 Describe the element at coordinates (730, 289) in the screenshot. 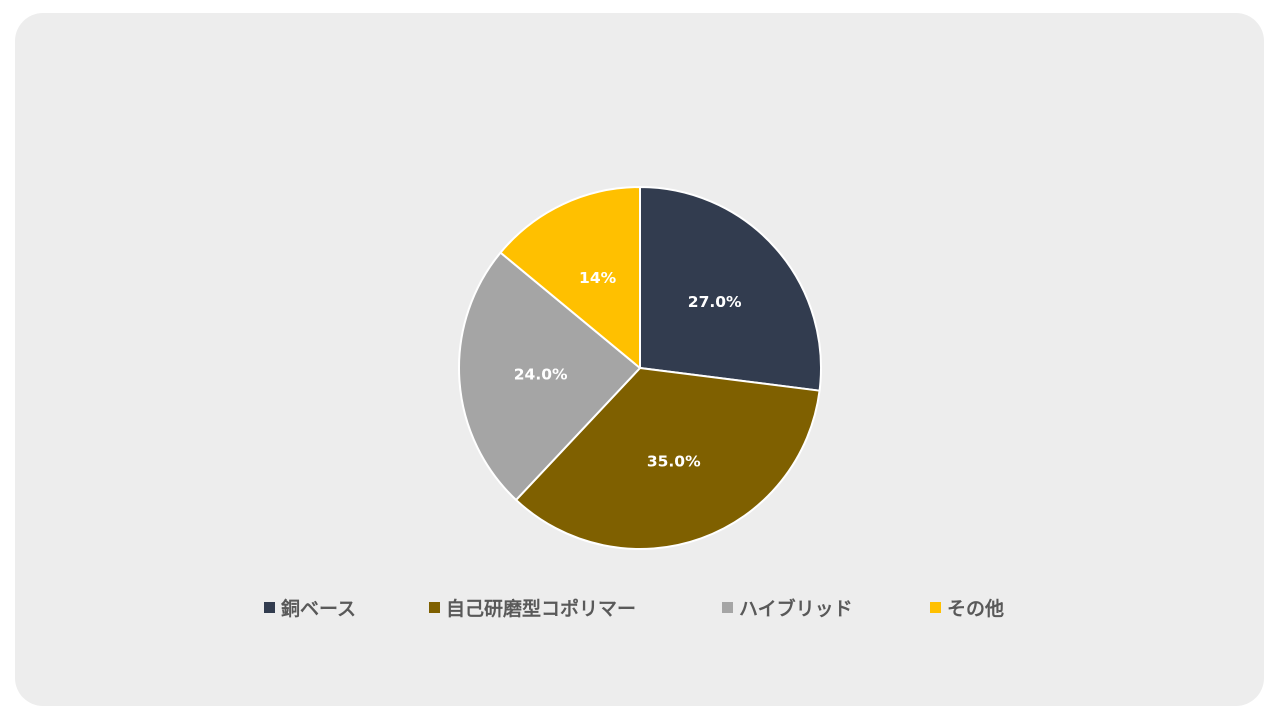

I see `pie-slice-copper-base` at that location.